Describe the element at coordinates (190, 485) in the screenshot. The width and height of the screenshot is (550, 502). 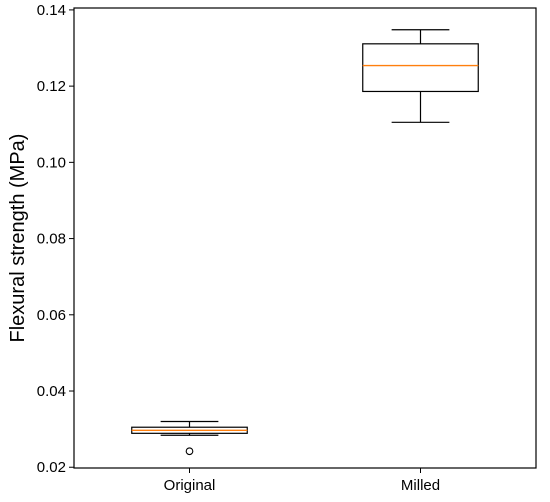
I see `x-tick-label: Original` at that location.